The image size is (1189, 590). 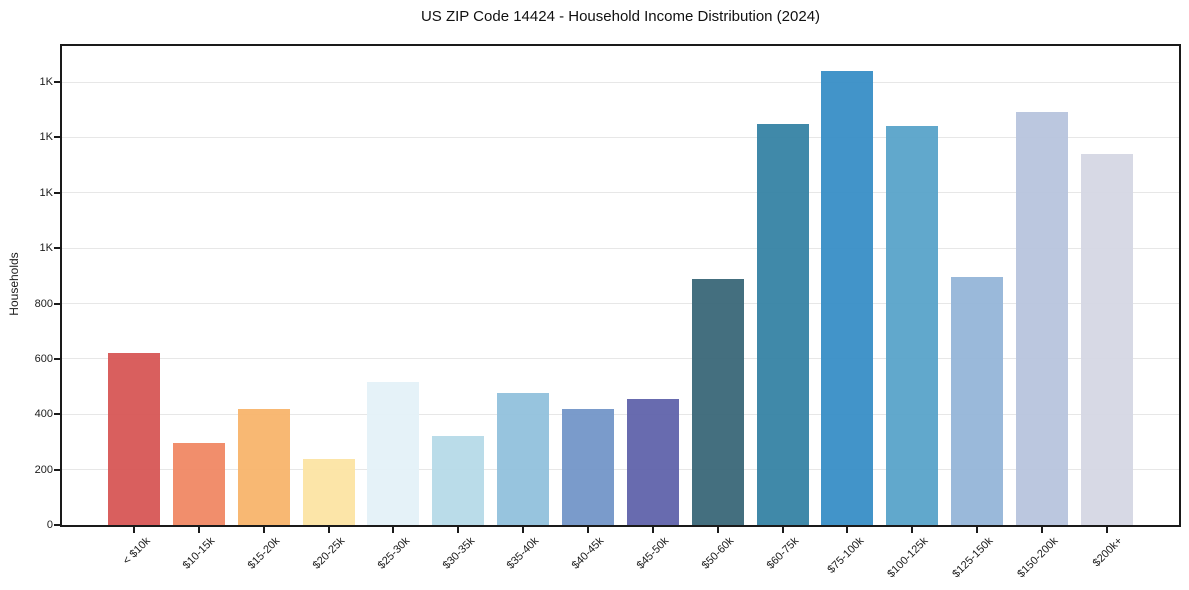 What do you see at coordinates (198, 309) in the screenshot?
I see `bar-group: $10-15k` at bounding box center [198, 309].